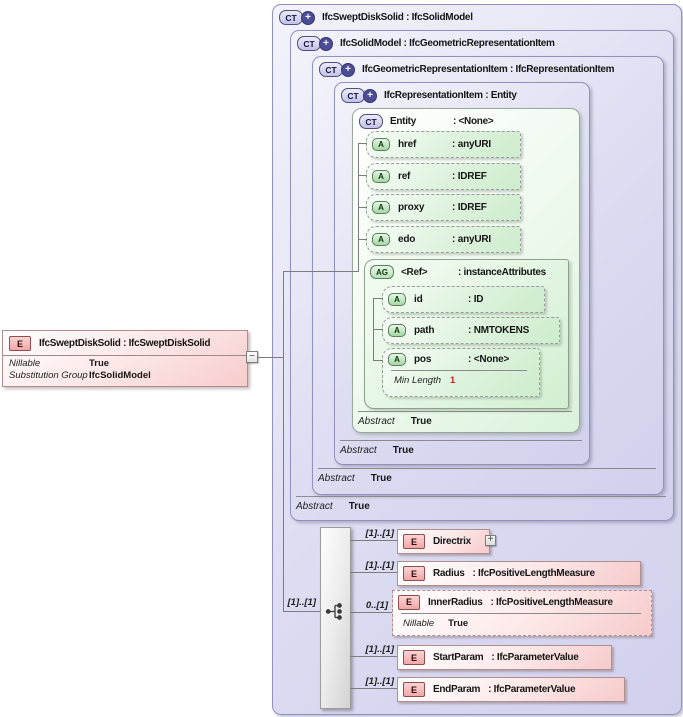  Describe the element at coordinates (552, 602) in the screenshot. I see `element-type: : IfcPositiveLengthMeasure` at that location.